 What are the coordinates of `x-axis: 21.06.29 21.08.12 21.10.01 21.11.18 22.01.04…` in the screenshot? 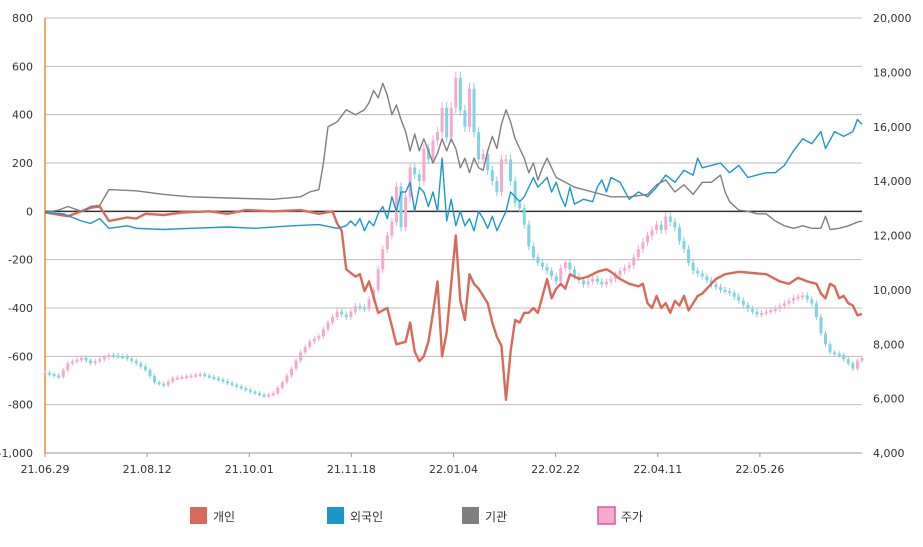 It's located at (441, 464).